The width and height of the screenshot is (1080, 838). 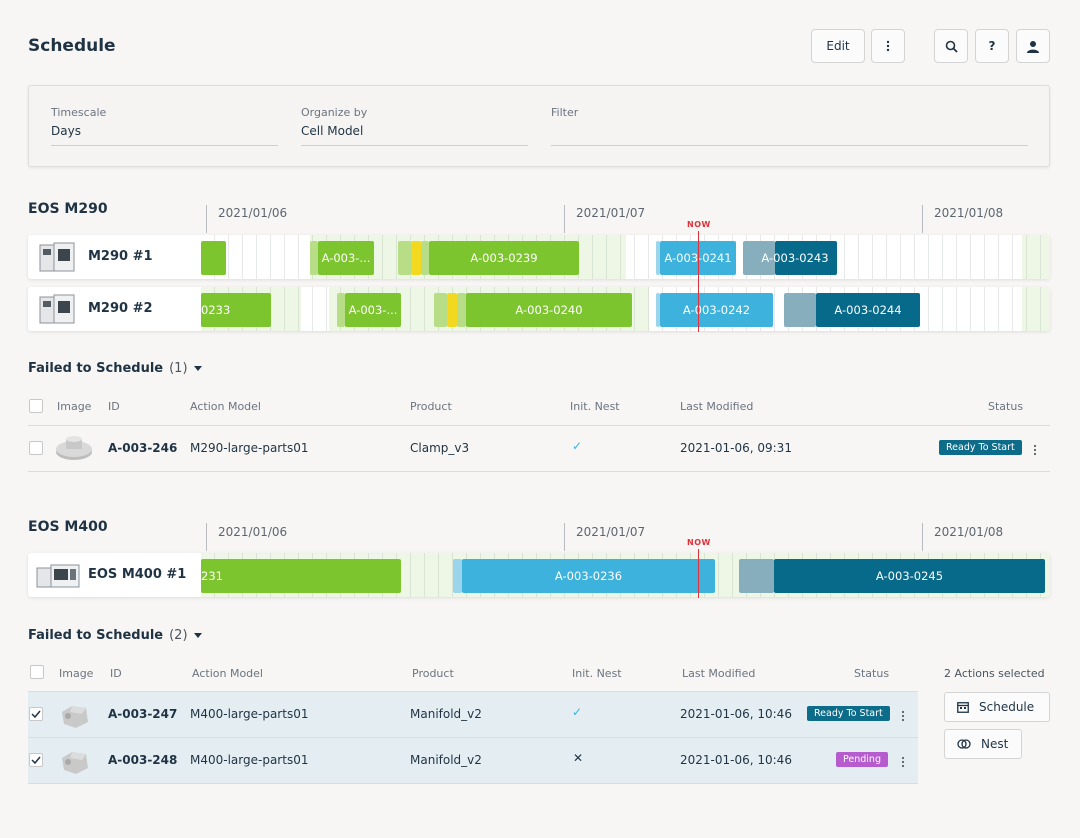 What do you see at coordinates (74, 406) in the screenshot?
I see `column-header-image: Image` at bounding box center [74, 406].